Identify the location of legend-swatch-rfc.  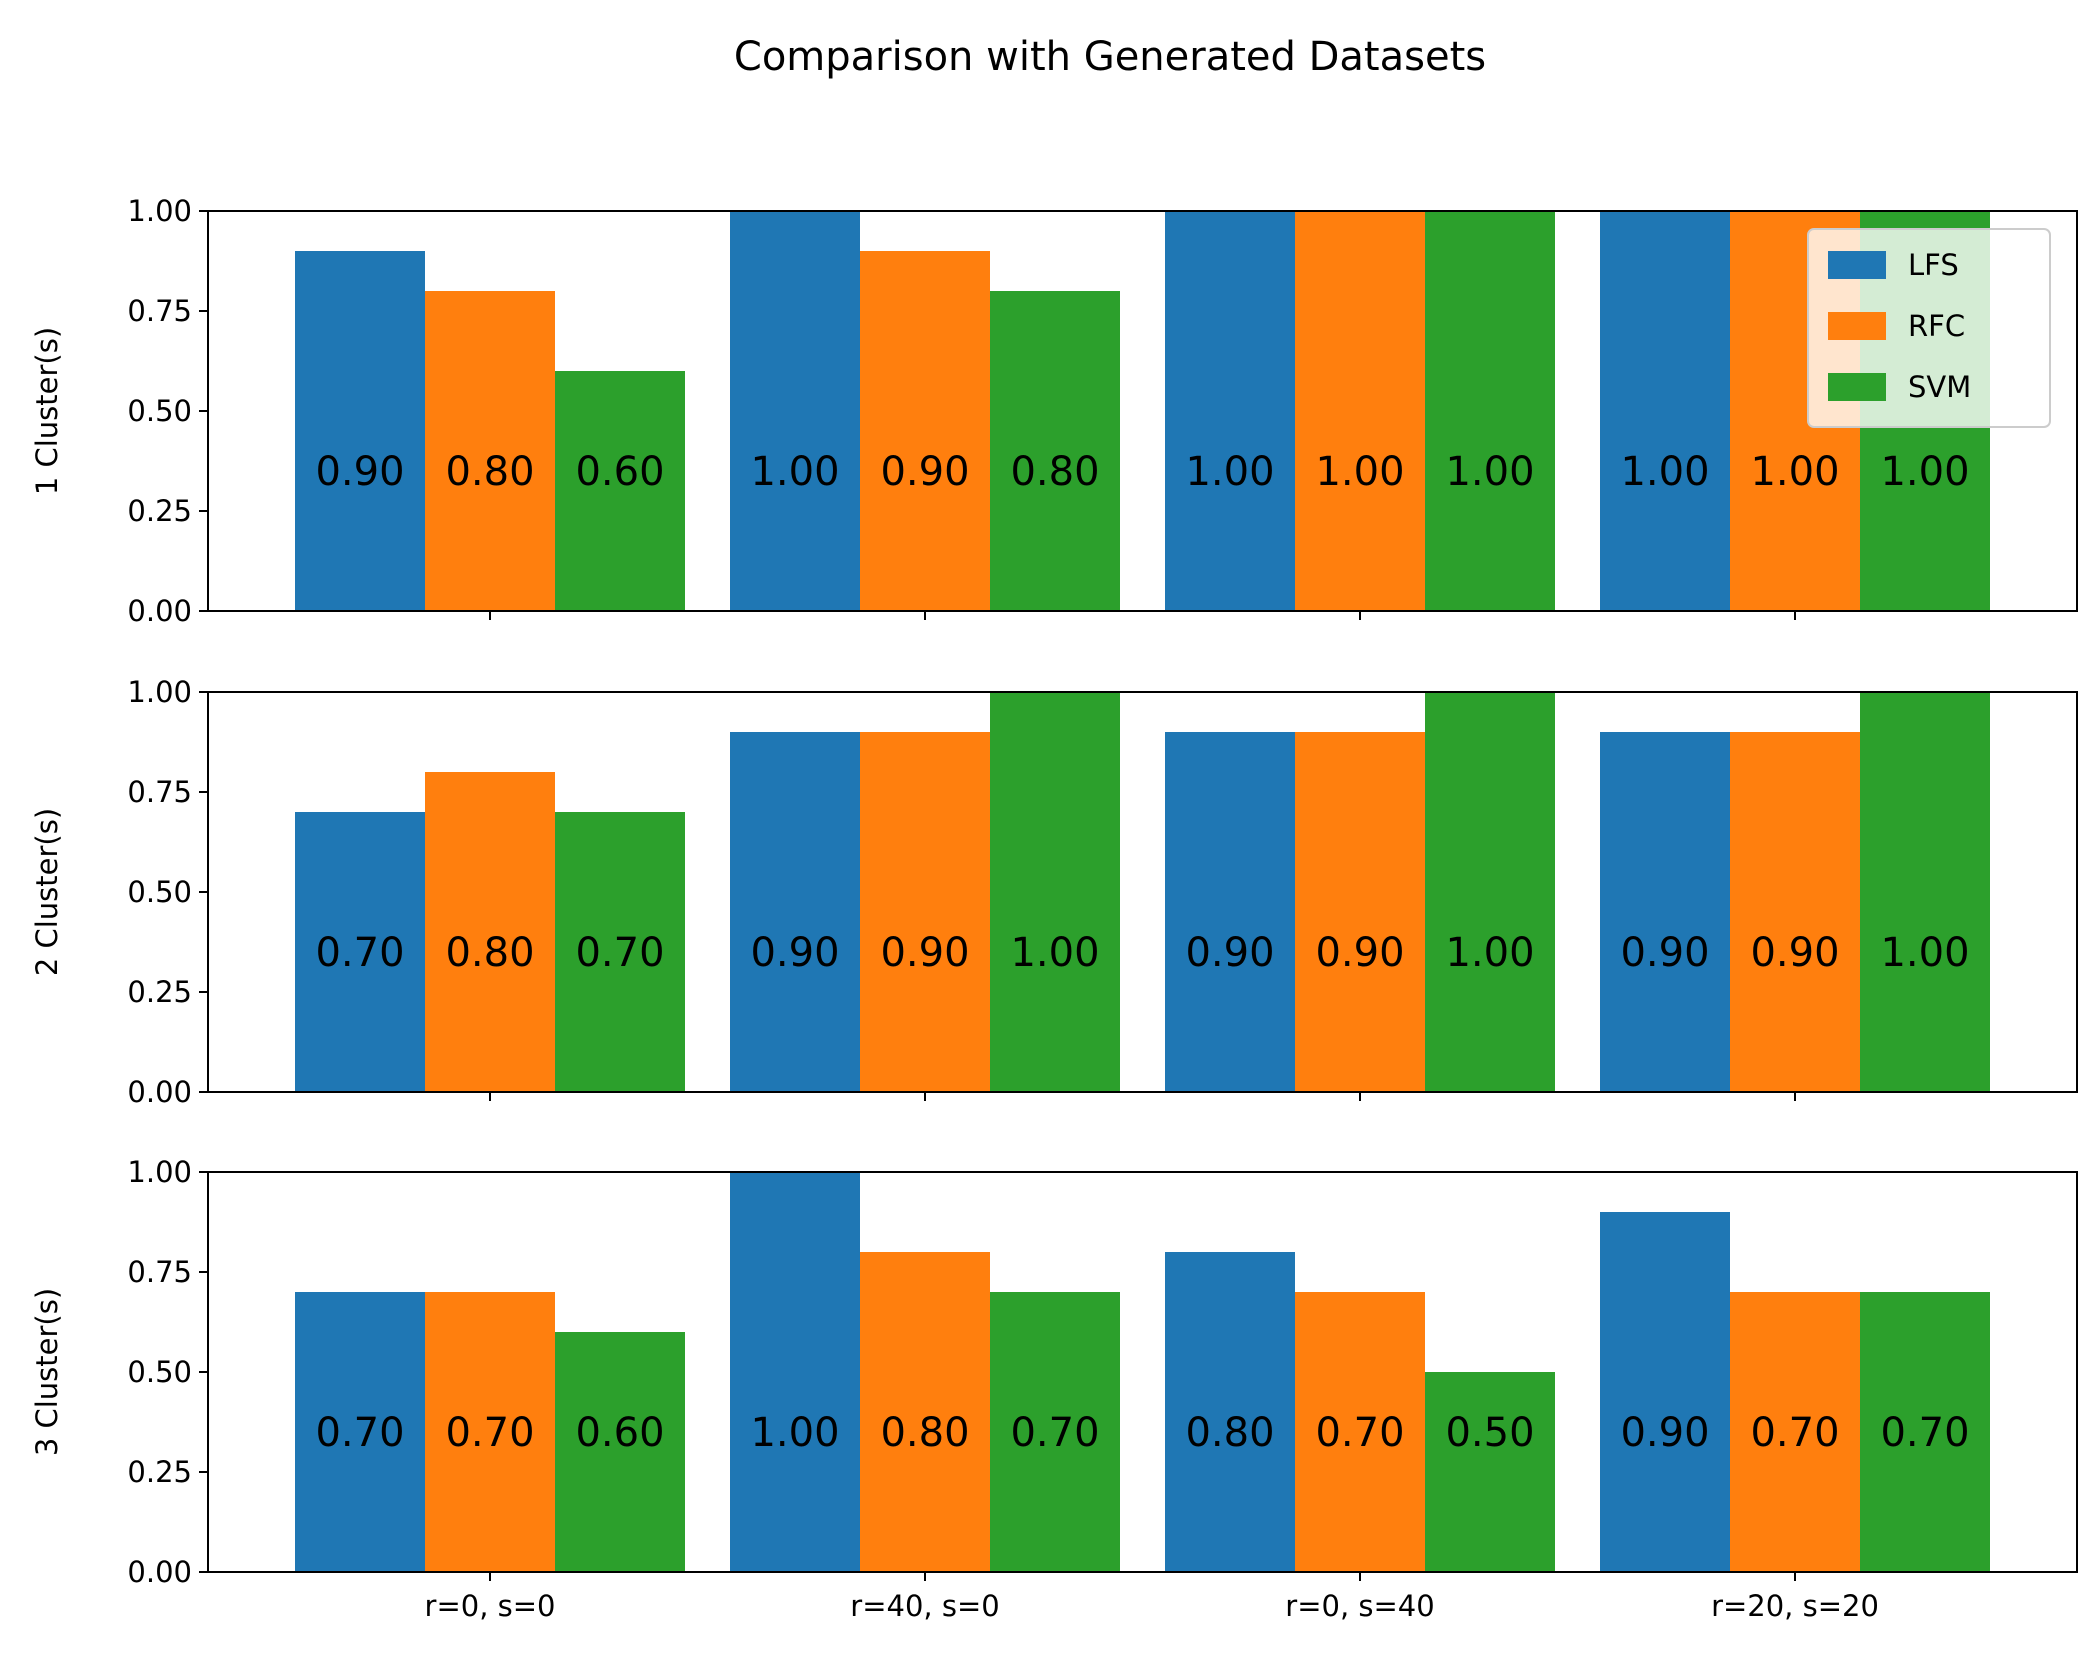
(1857, 326).